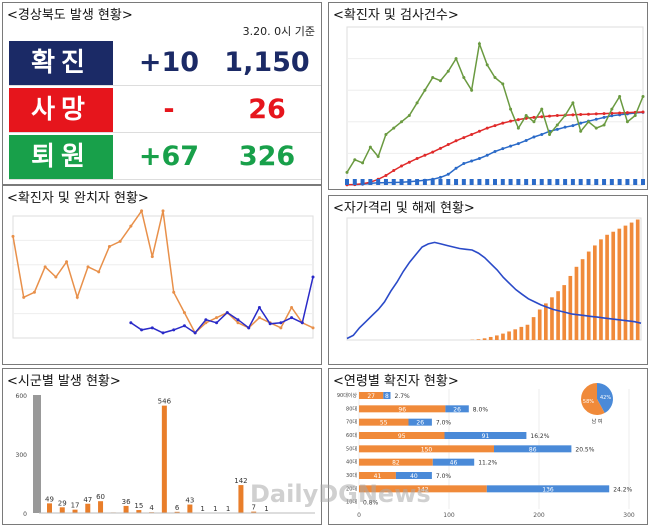 Image resolution: width=651 pixels, height=527 pixels. I want to click on age-category: 20대, so click(351, 488).